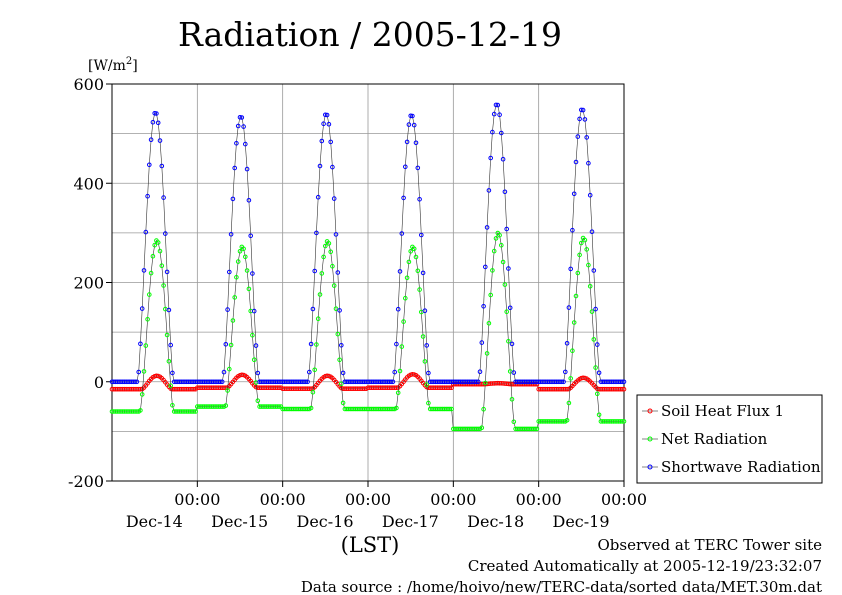 The image size is (842, 595). What do you see at coordinates (88, 84) in the screenshot?
I see `y-tick-label: 600` at bounding box center [88, 84].